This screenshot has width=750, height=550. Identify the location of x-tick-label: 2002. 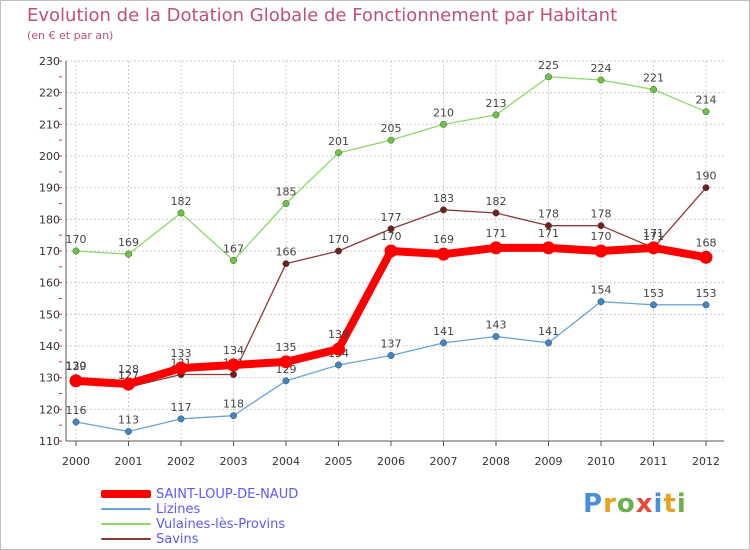
(181, 461).